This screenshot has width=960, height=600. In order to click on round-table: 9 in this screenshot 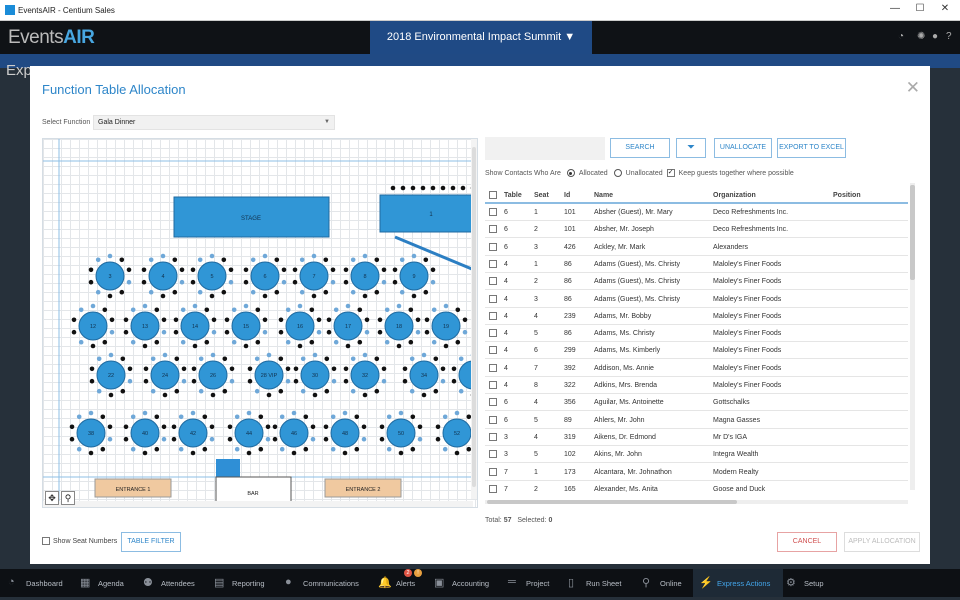, I will do `click(414, 276)`.